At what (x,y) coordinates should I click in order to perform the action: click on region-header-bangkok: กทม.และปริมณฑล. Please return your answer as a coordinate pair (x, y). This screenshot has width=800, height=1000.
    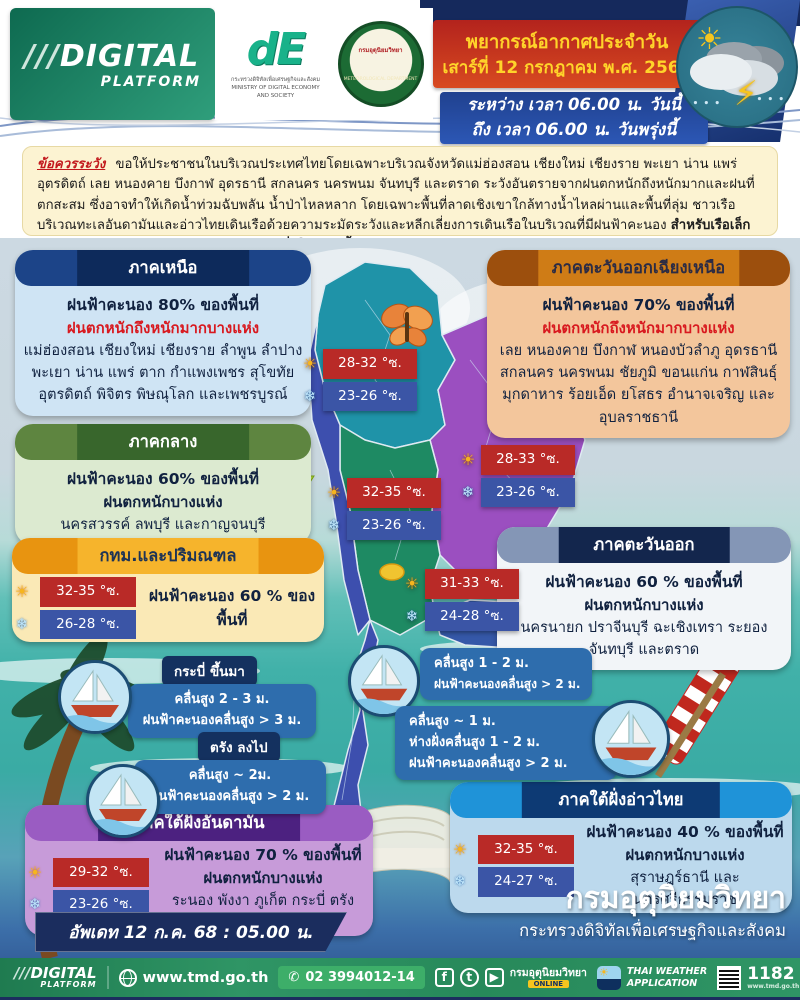
    Looking at the image, I should click on (168, 556).